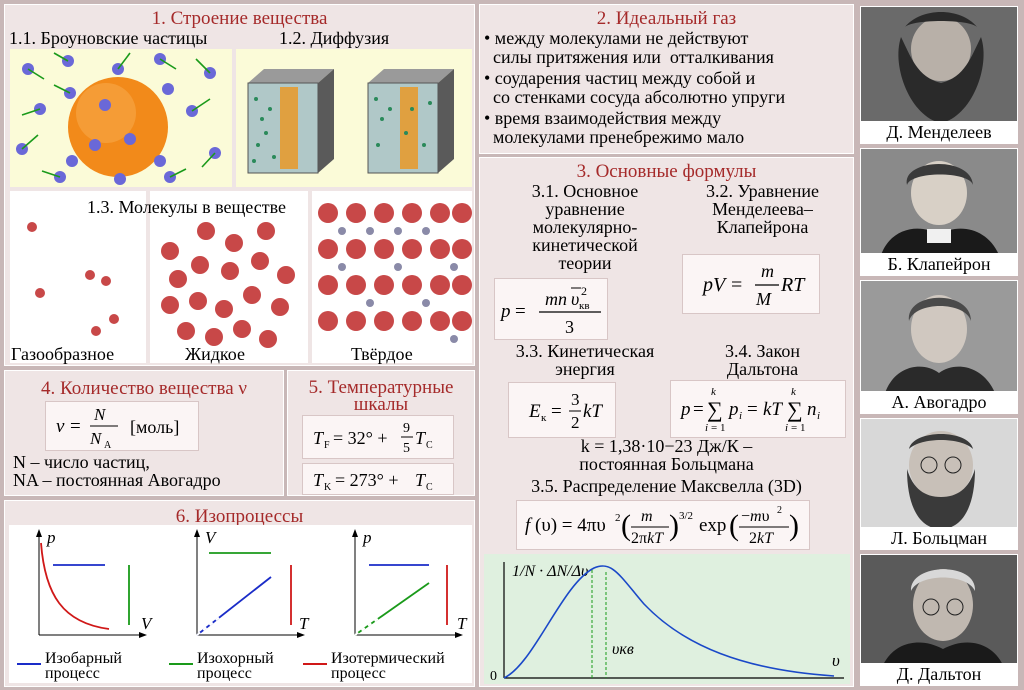  Describe the element at coordinates (388, 666) in the screenshot. I see `legend-isothermal-label: Изотермический процесс` at that location.